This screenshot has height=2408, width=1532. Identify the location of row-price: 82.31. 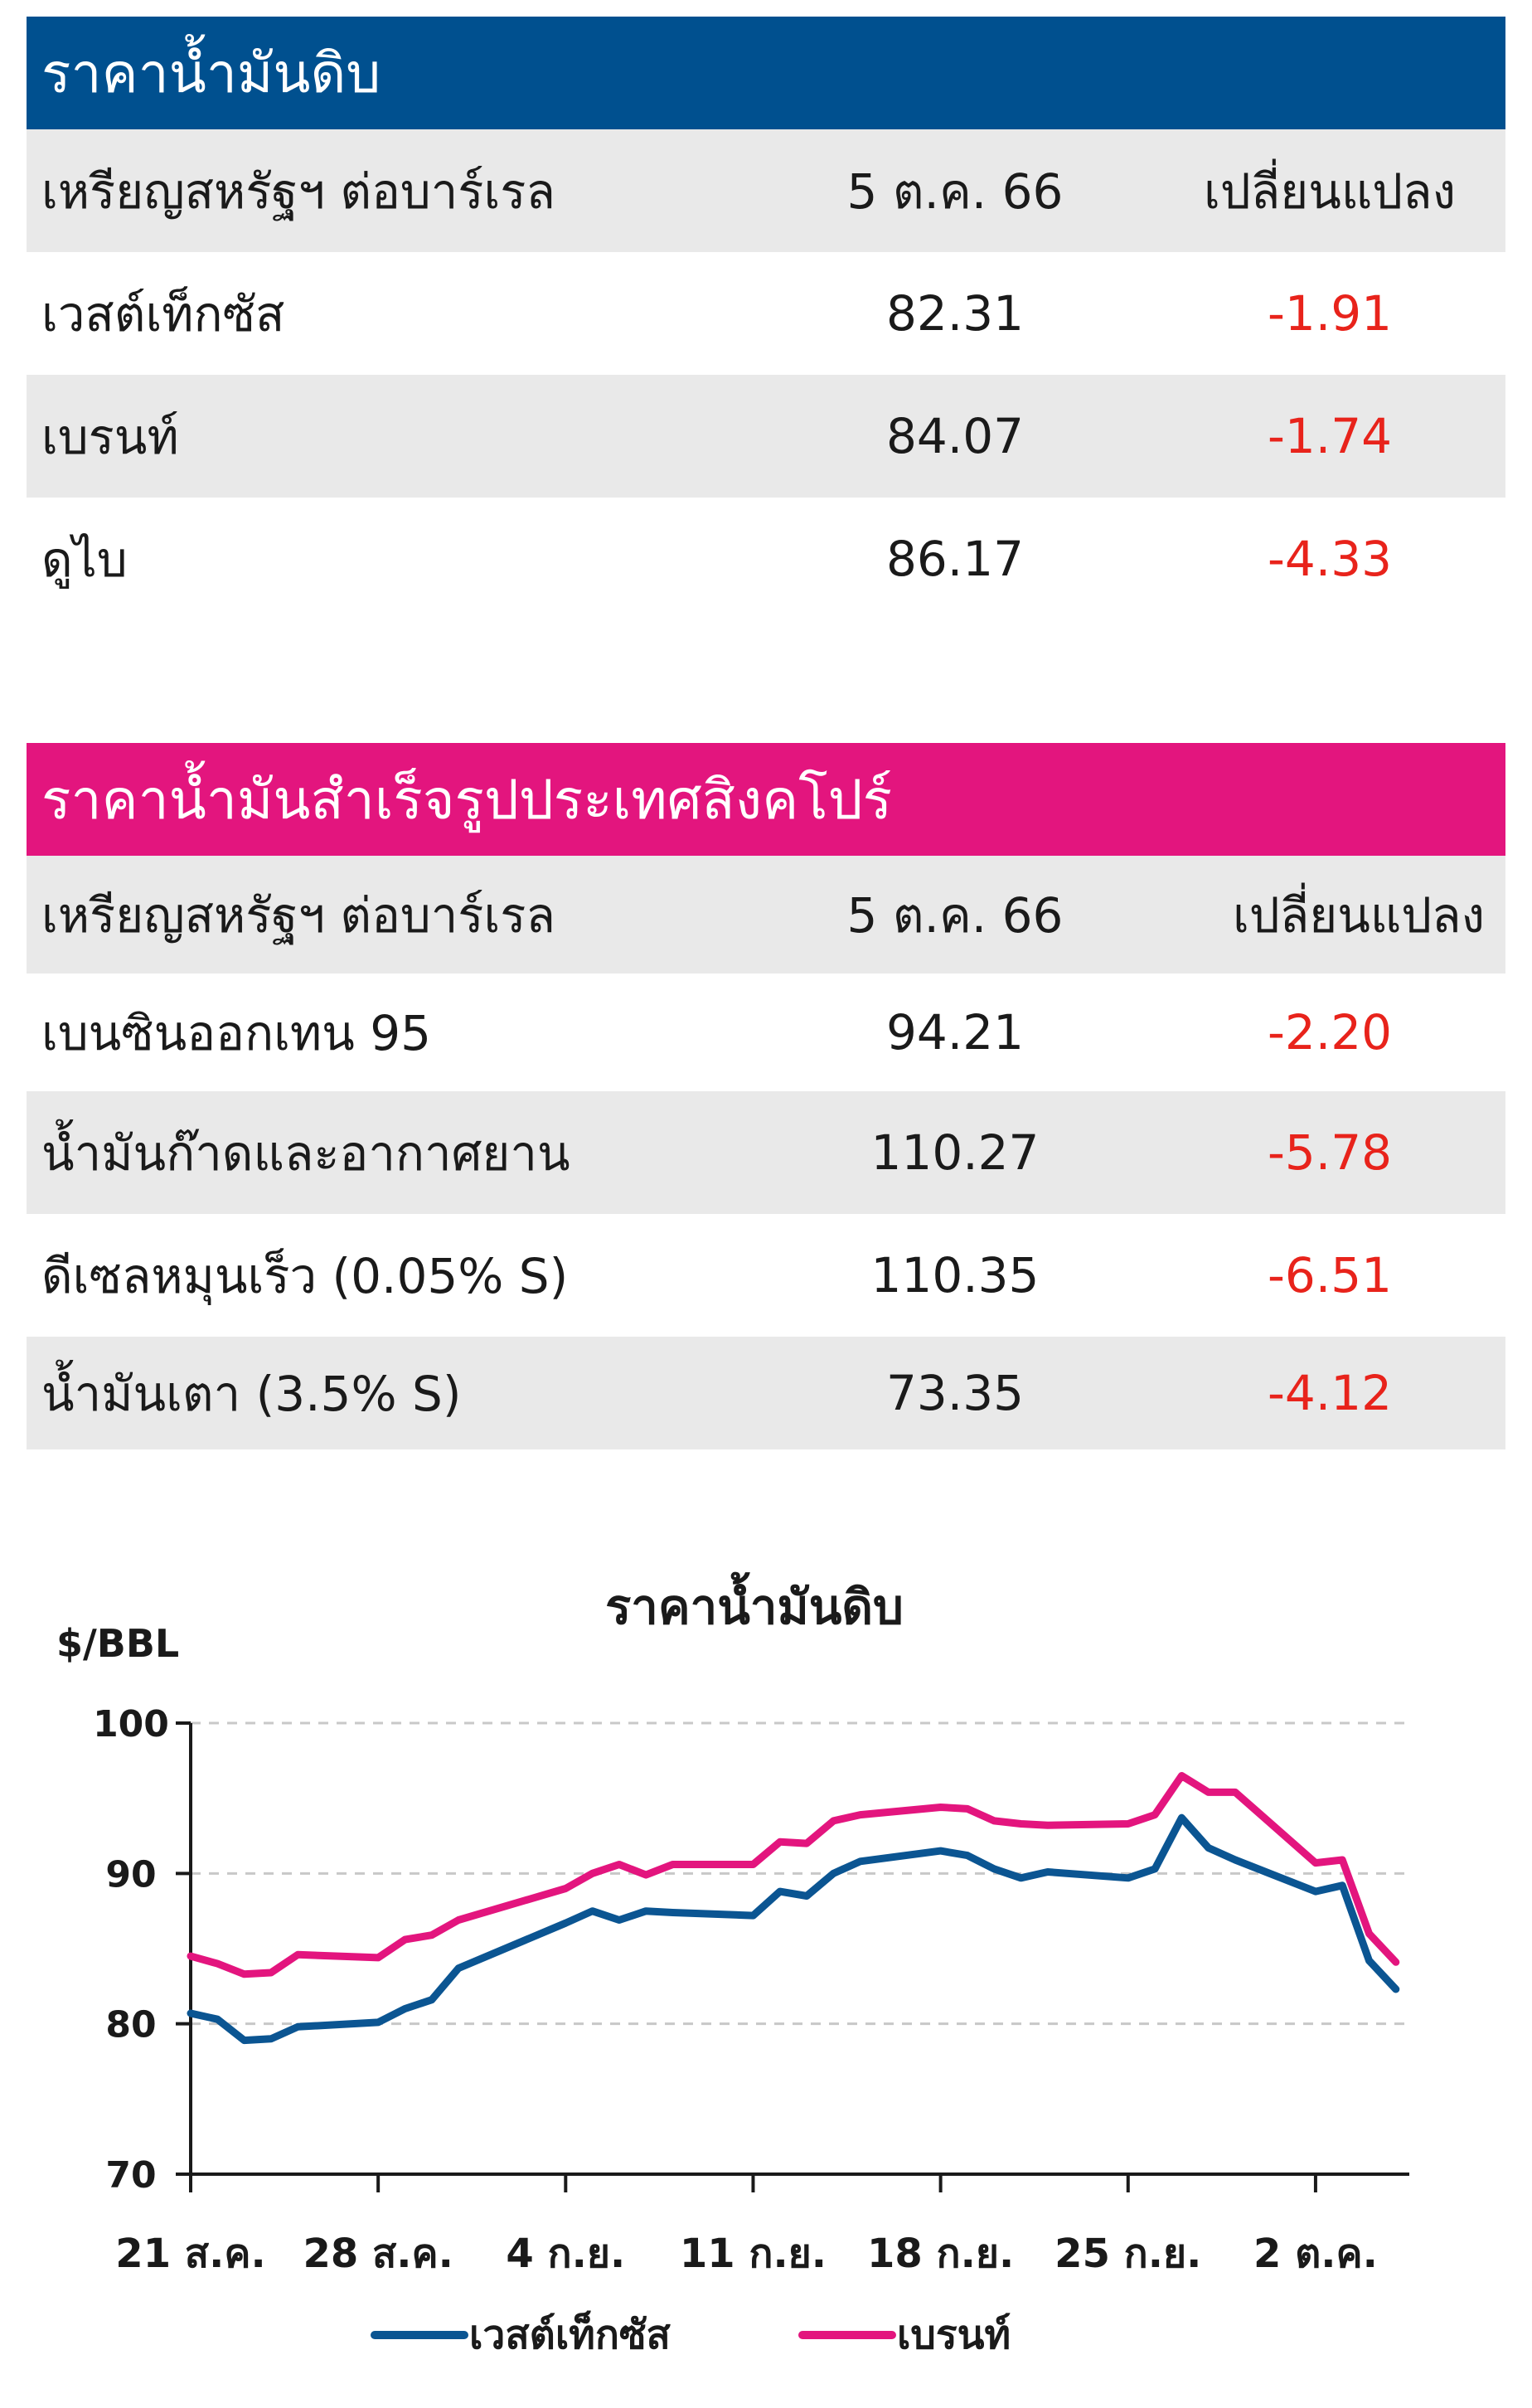
(955, 313).